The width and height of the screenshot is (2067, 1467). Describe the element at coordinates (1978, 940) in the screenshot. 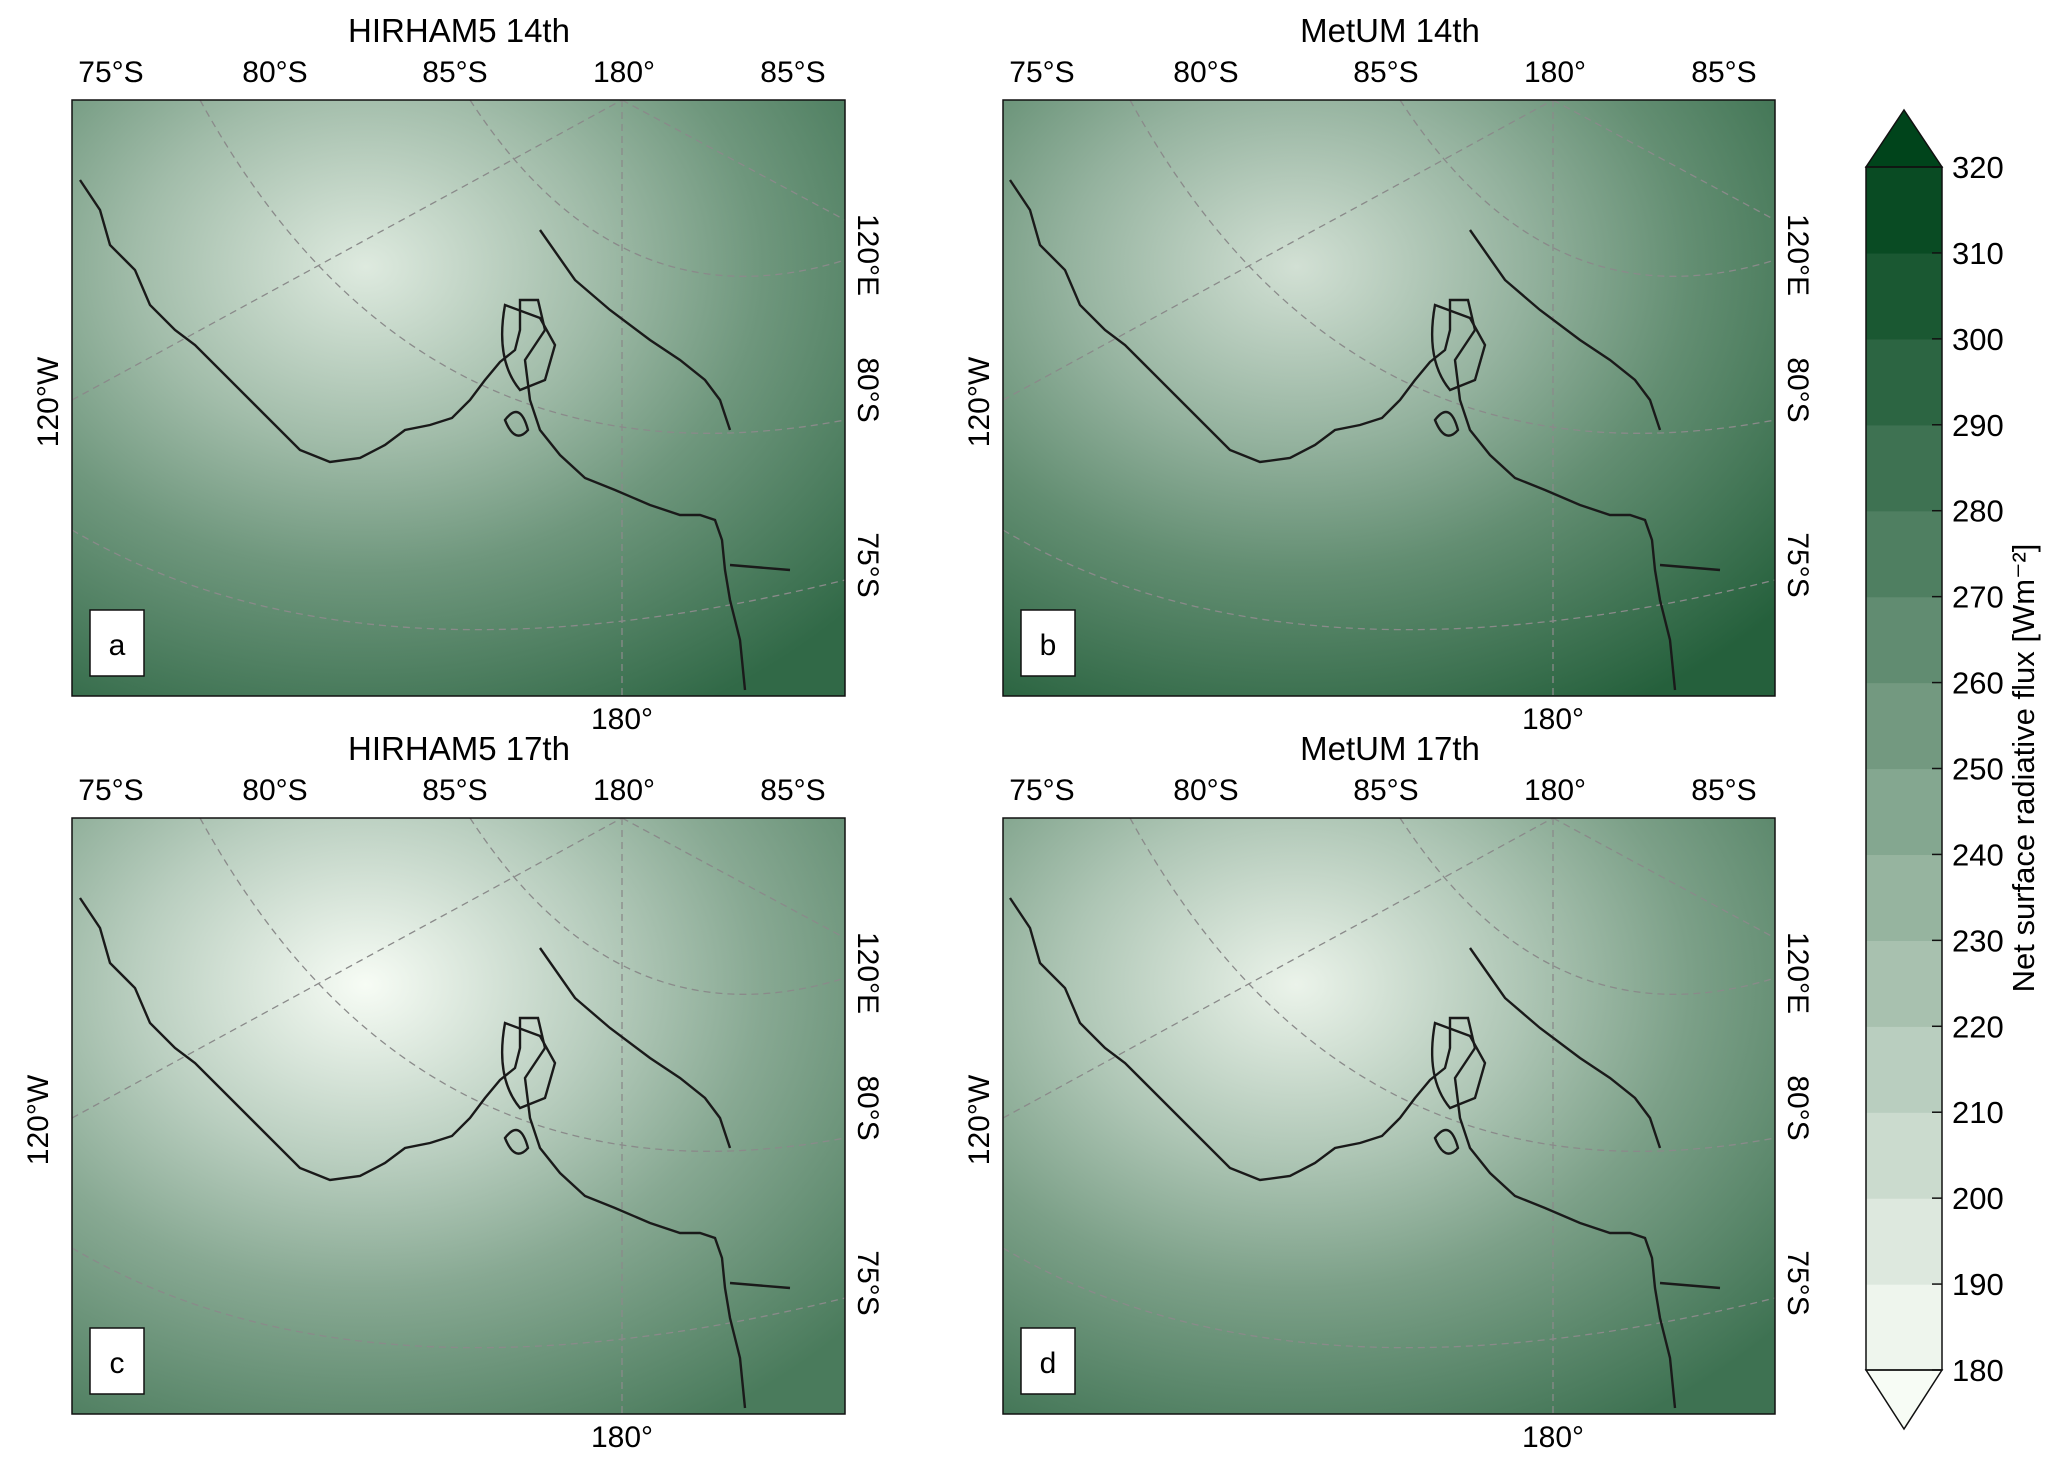

I see `colorbar-tick-label: 230` at that location.